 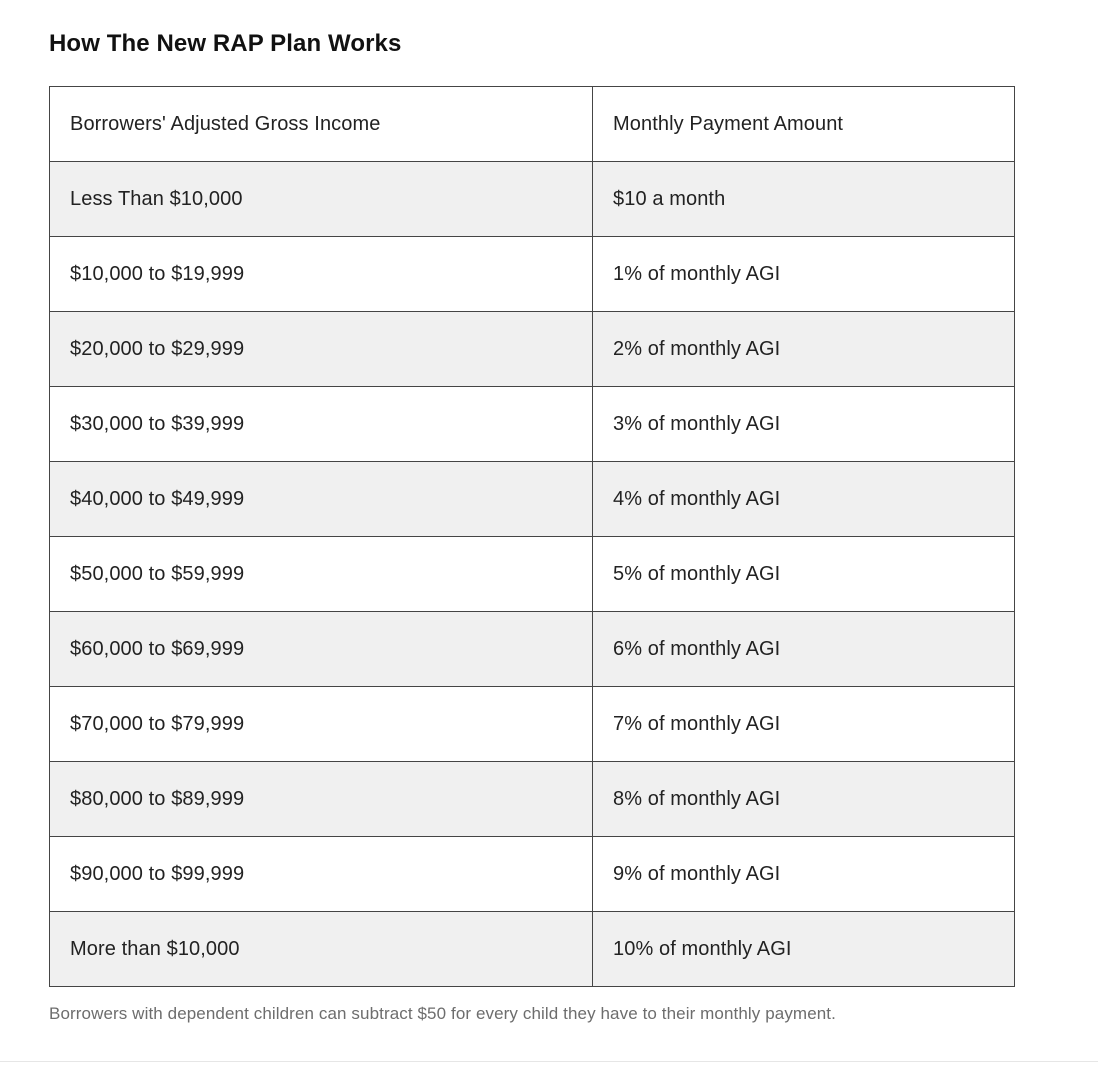 What do you see at coordinates (803, 124) in the screenshot?
I see `column-header-payment: Monthly Payment Amount` at bounding box center [803, 124].